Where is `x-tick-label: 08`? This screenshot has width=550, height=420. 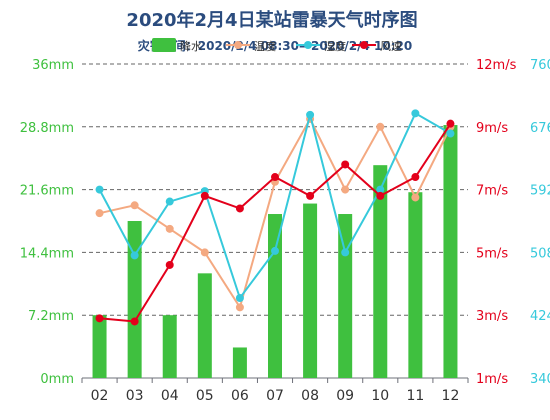
x-tick-label: 08 is located at coordinates (310, 396).